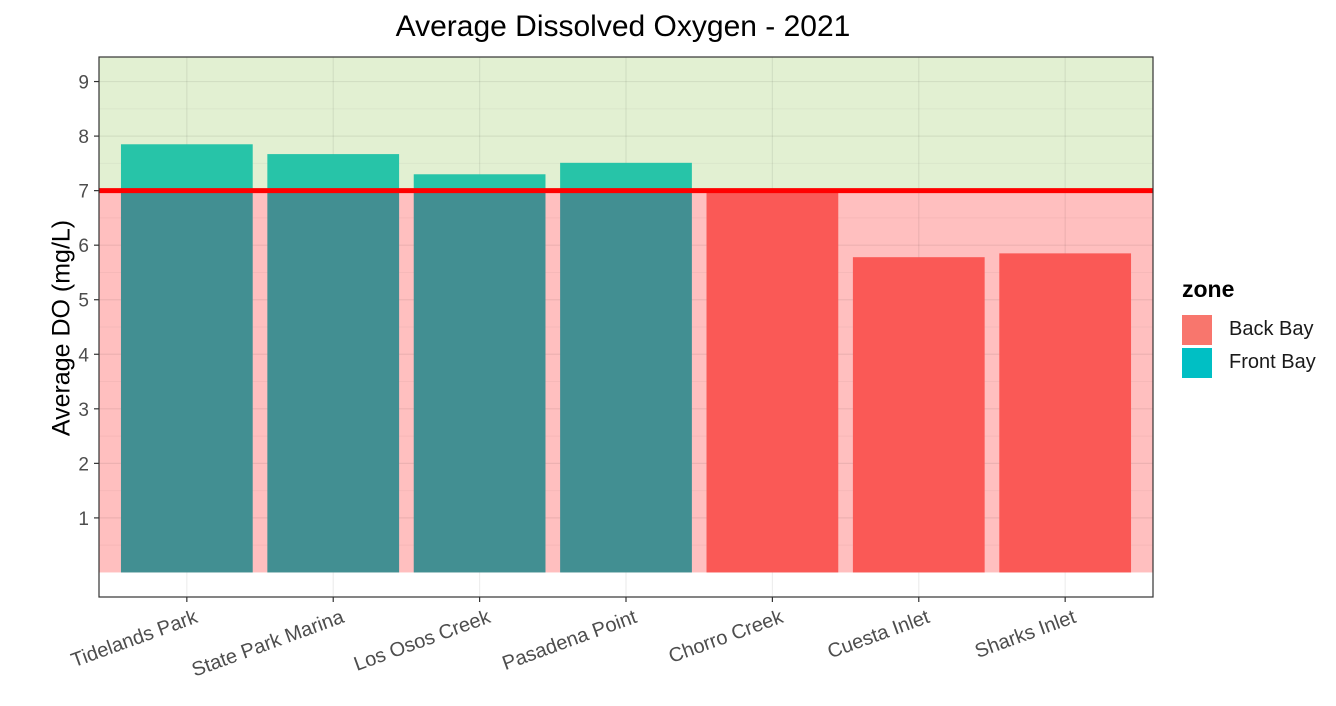 The image size is (1336, 706). I want to click on x-tick-label: Los Osos Creek, so click(422, 641).